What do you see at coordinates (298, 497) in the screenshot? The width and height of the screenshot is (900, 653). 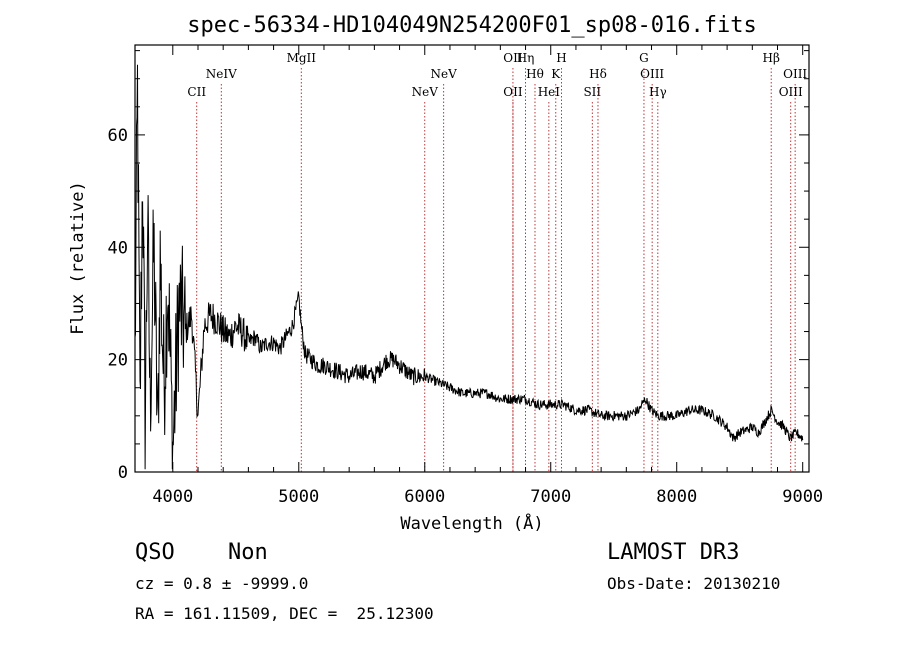 I see `x-tick-label: 5000` at bounding box center [298, 497].